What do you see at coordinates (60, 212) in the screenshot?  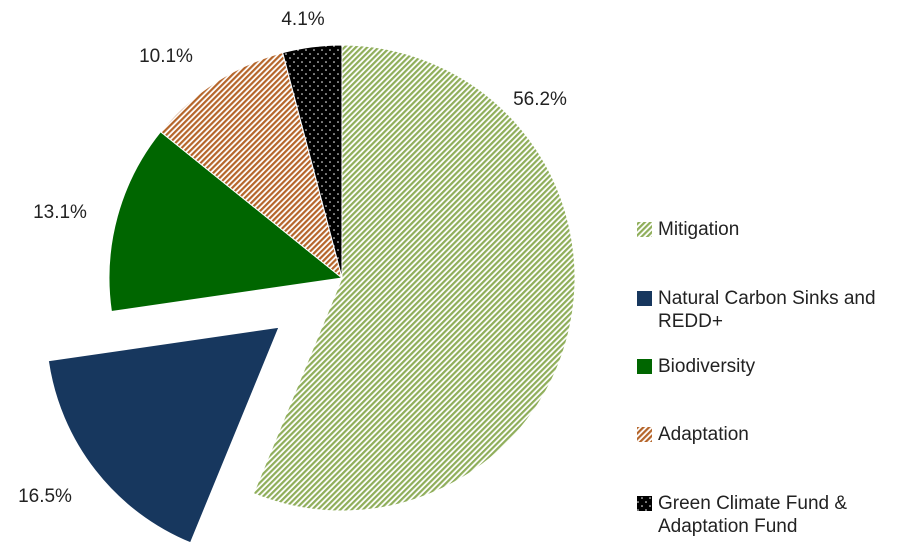 I see `data-label: 13.1%` at bounding box center [60, 212].